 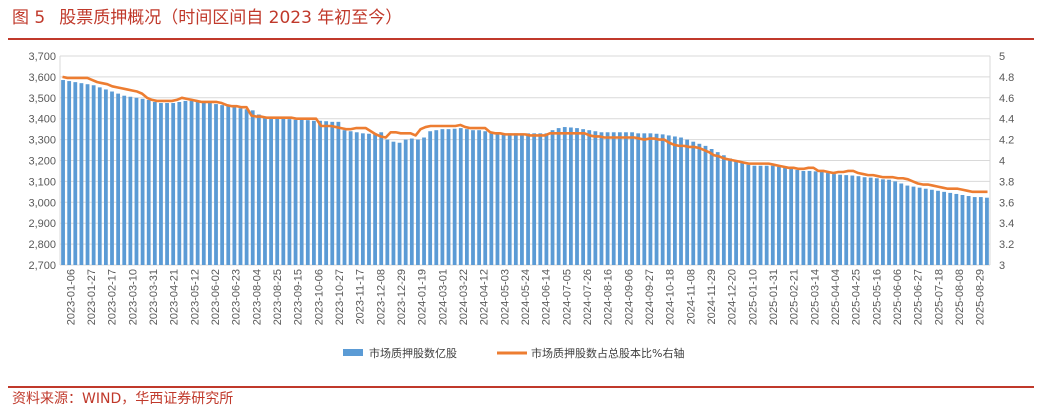 I want to click on x-tick-label: 2024-09-06, so click(x=629, y=297).